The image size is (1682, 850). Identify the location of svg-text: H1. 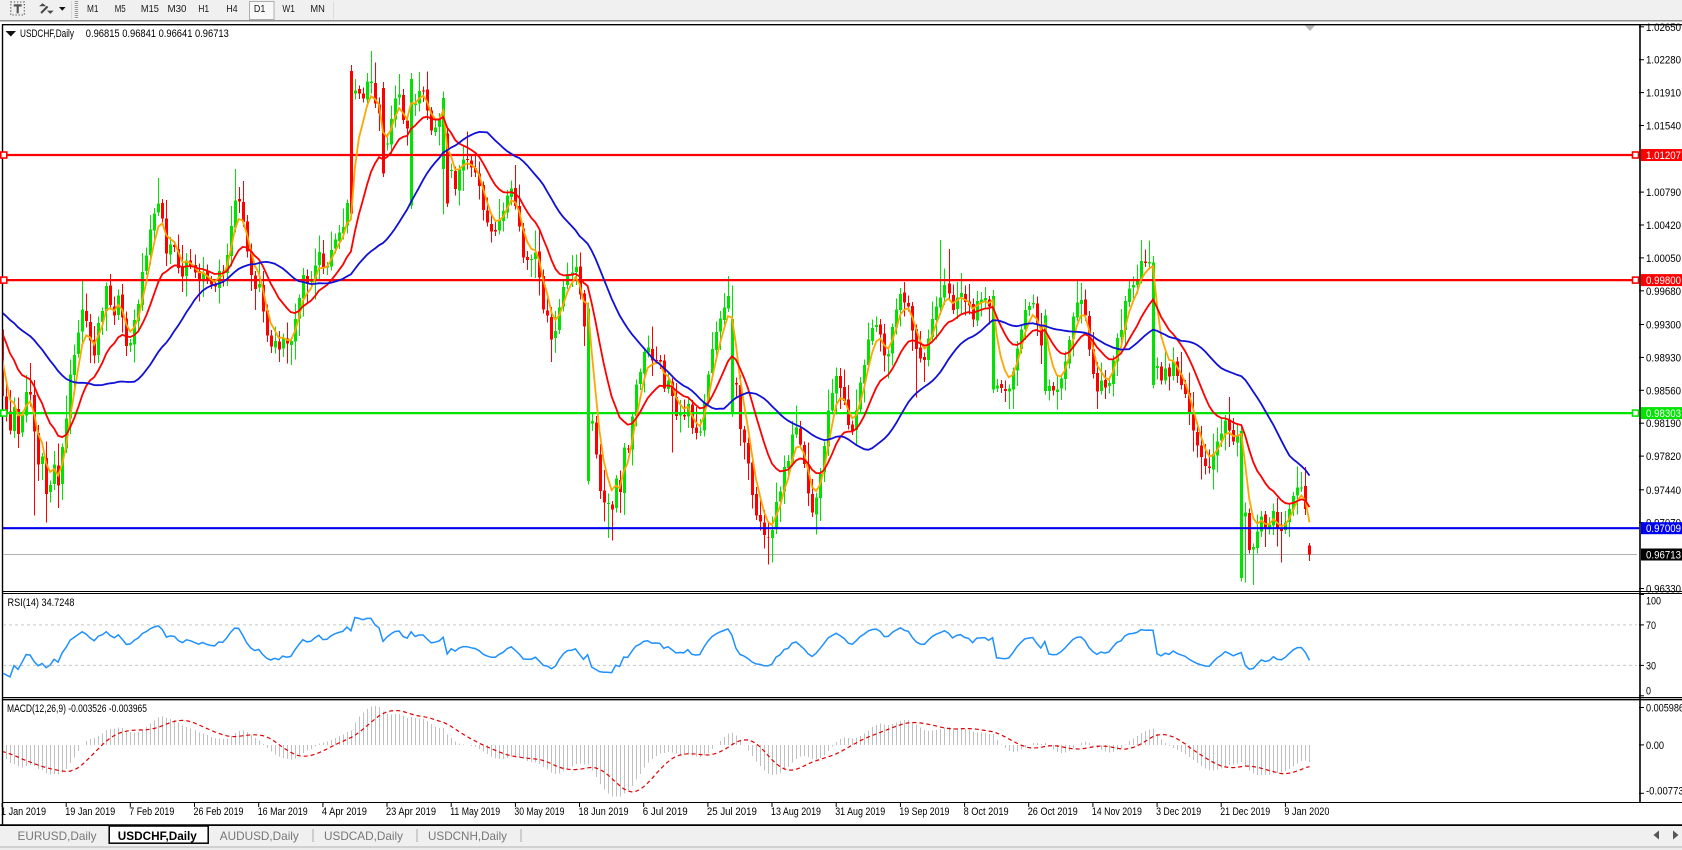
(203, 9).